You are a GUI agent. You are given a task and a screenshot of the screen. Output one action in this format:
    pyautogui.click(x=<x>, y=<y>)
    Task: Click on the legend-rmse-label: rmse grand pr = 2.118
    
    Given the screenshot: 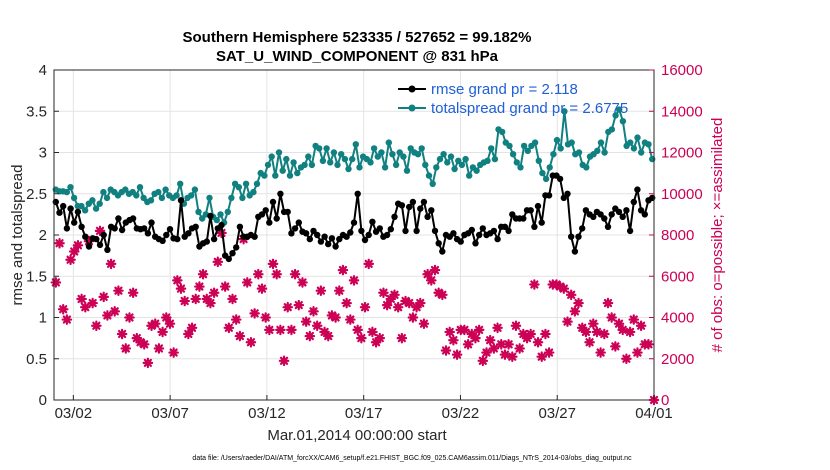 What is the action you would take?
    pyautogui.click(x=504, y=89)
    